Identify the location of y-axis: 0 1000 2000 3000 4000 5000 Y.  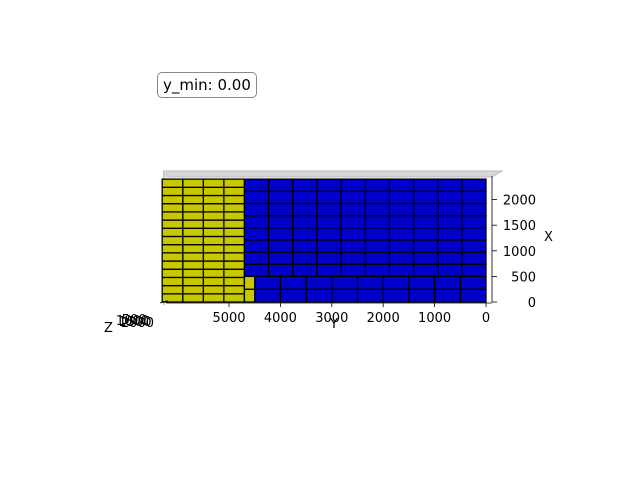
(329, 317).